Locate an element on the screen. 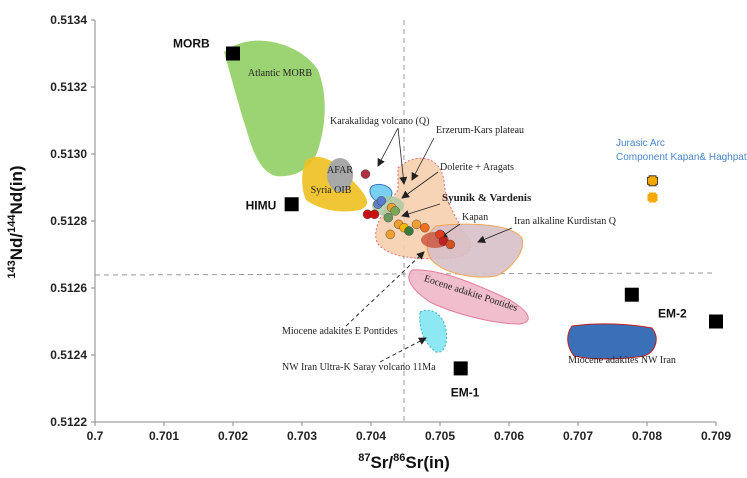 Image resolution: width=747 pixels, height=478 pixels. jurassic-arc-points is located at coordinates (652, 189).